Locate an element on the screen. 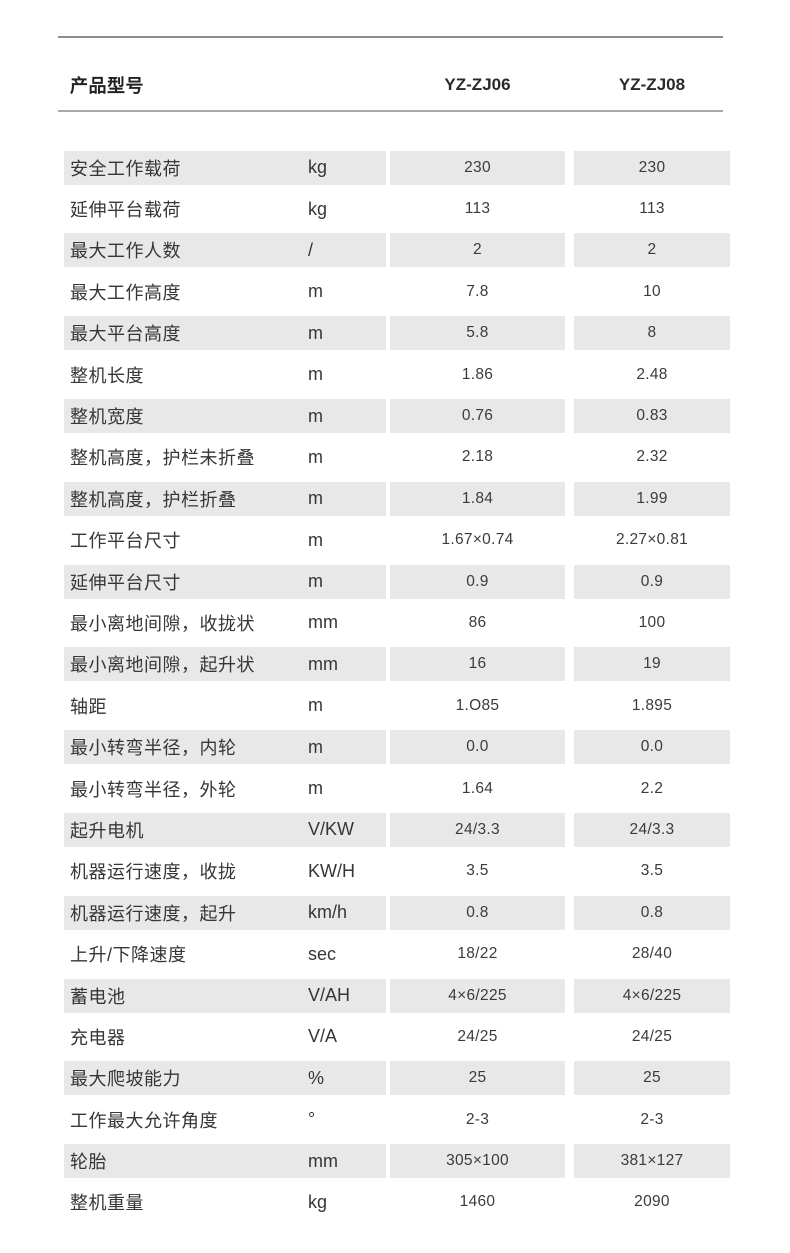  spec-value-yz-zj06: 0.0 is located at coordinates (477, 747).